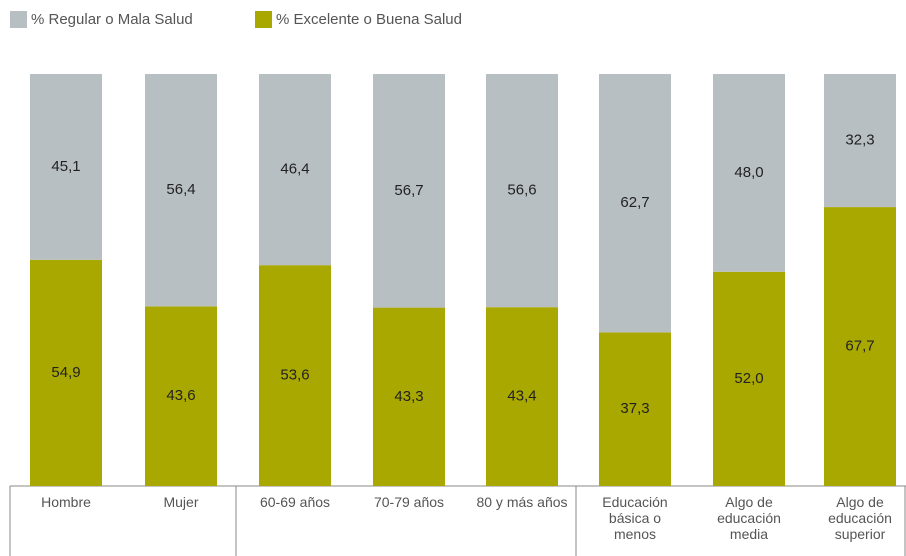 This screenshot has height=556, width=906. I want to click on data-label: 43,6, so click(180, 395).